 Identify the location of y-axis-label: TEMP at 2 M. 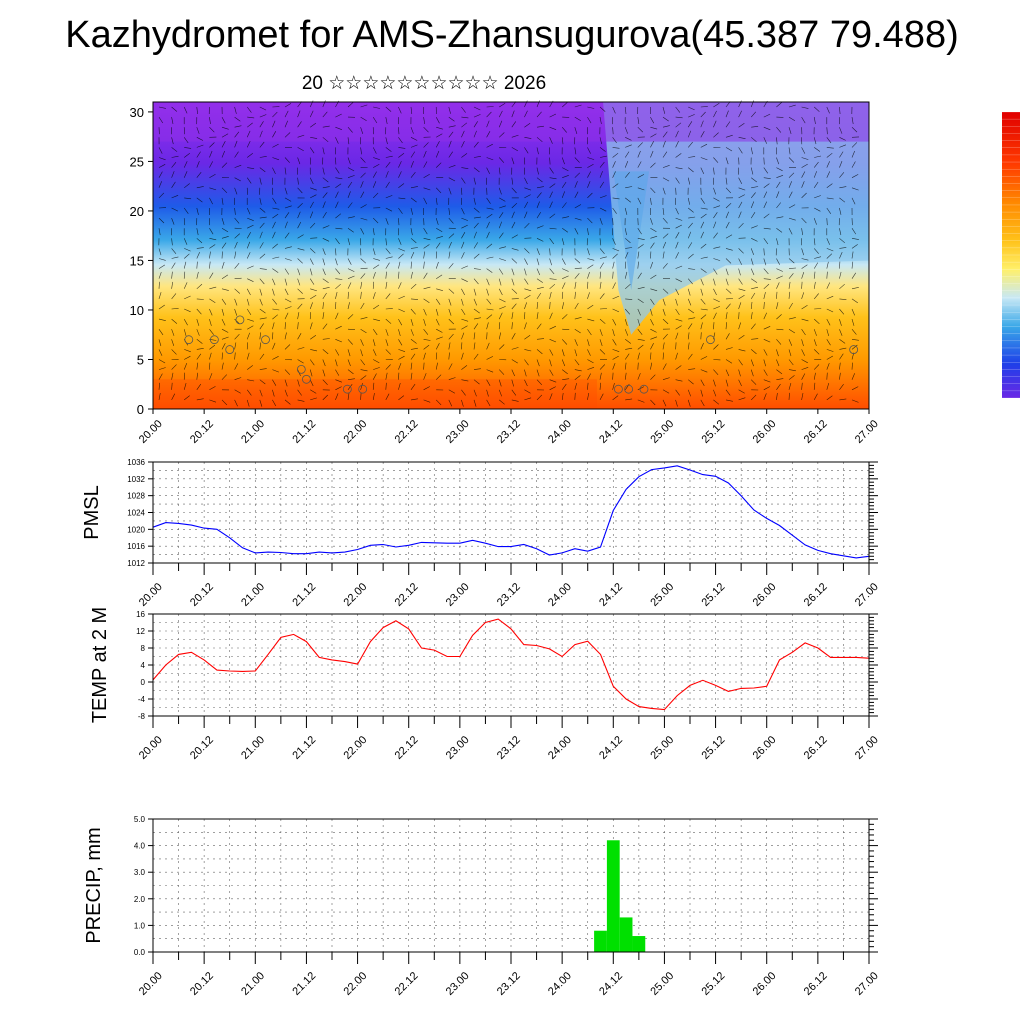
(100, 665).